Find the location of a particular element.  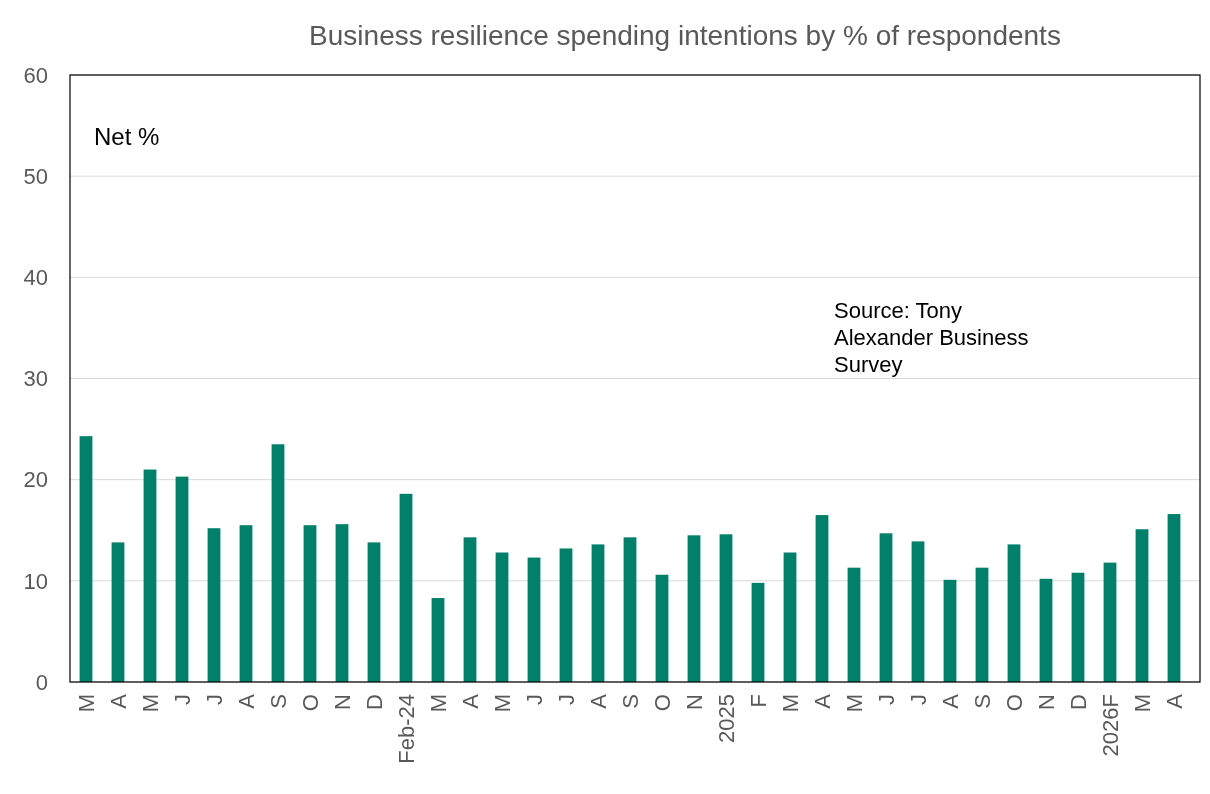

y-tick-label: 20 is located at coordinates (35, 480).